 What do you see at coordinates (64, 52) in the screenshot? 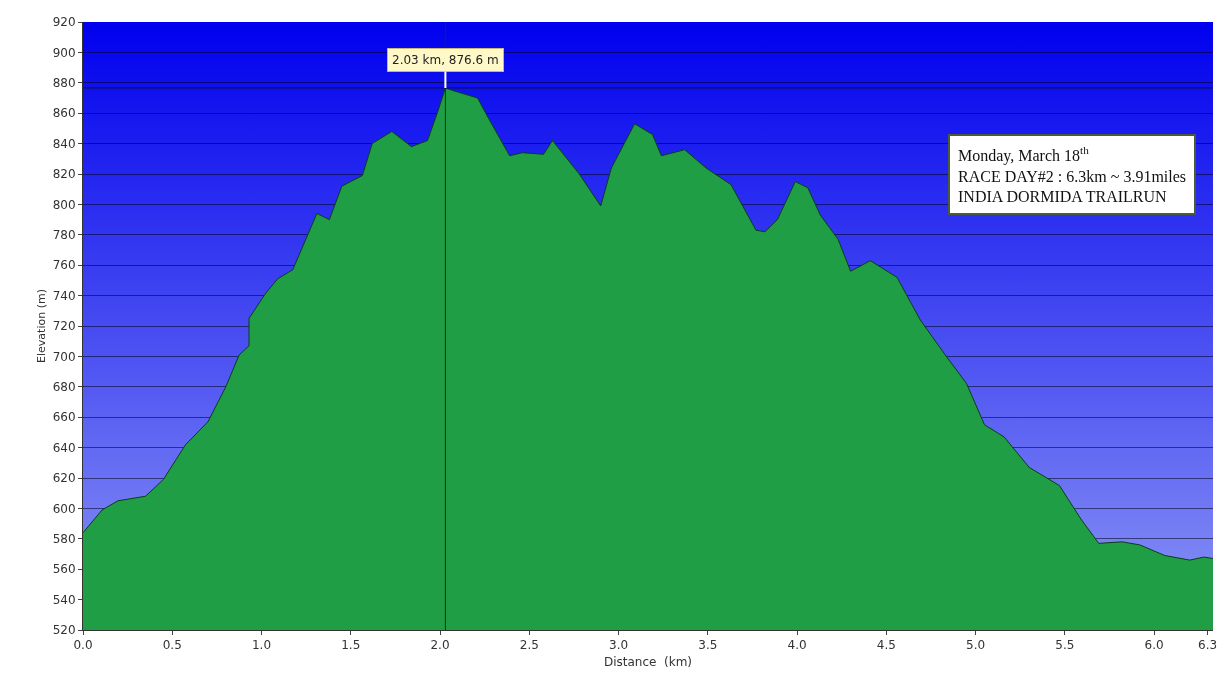
I see `y-tick-label: 900` at bounding box center [64, 52].